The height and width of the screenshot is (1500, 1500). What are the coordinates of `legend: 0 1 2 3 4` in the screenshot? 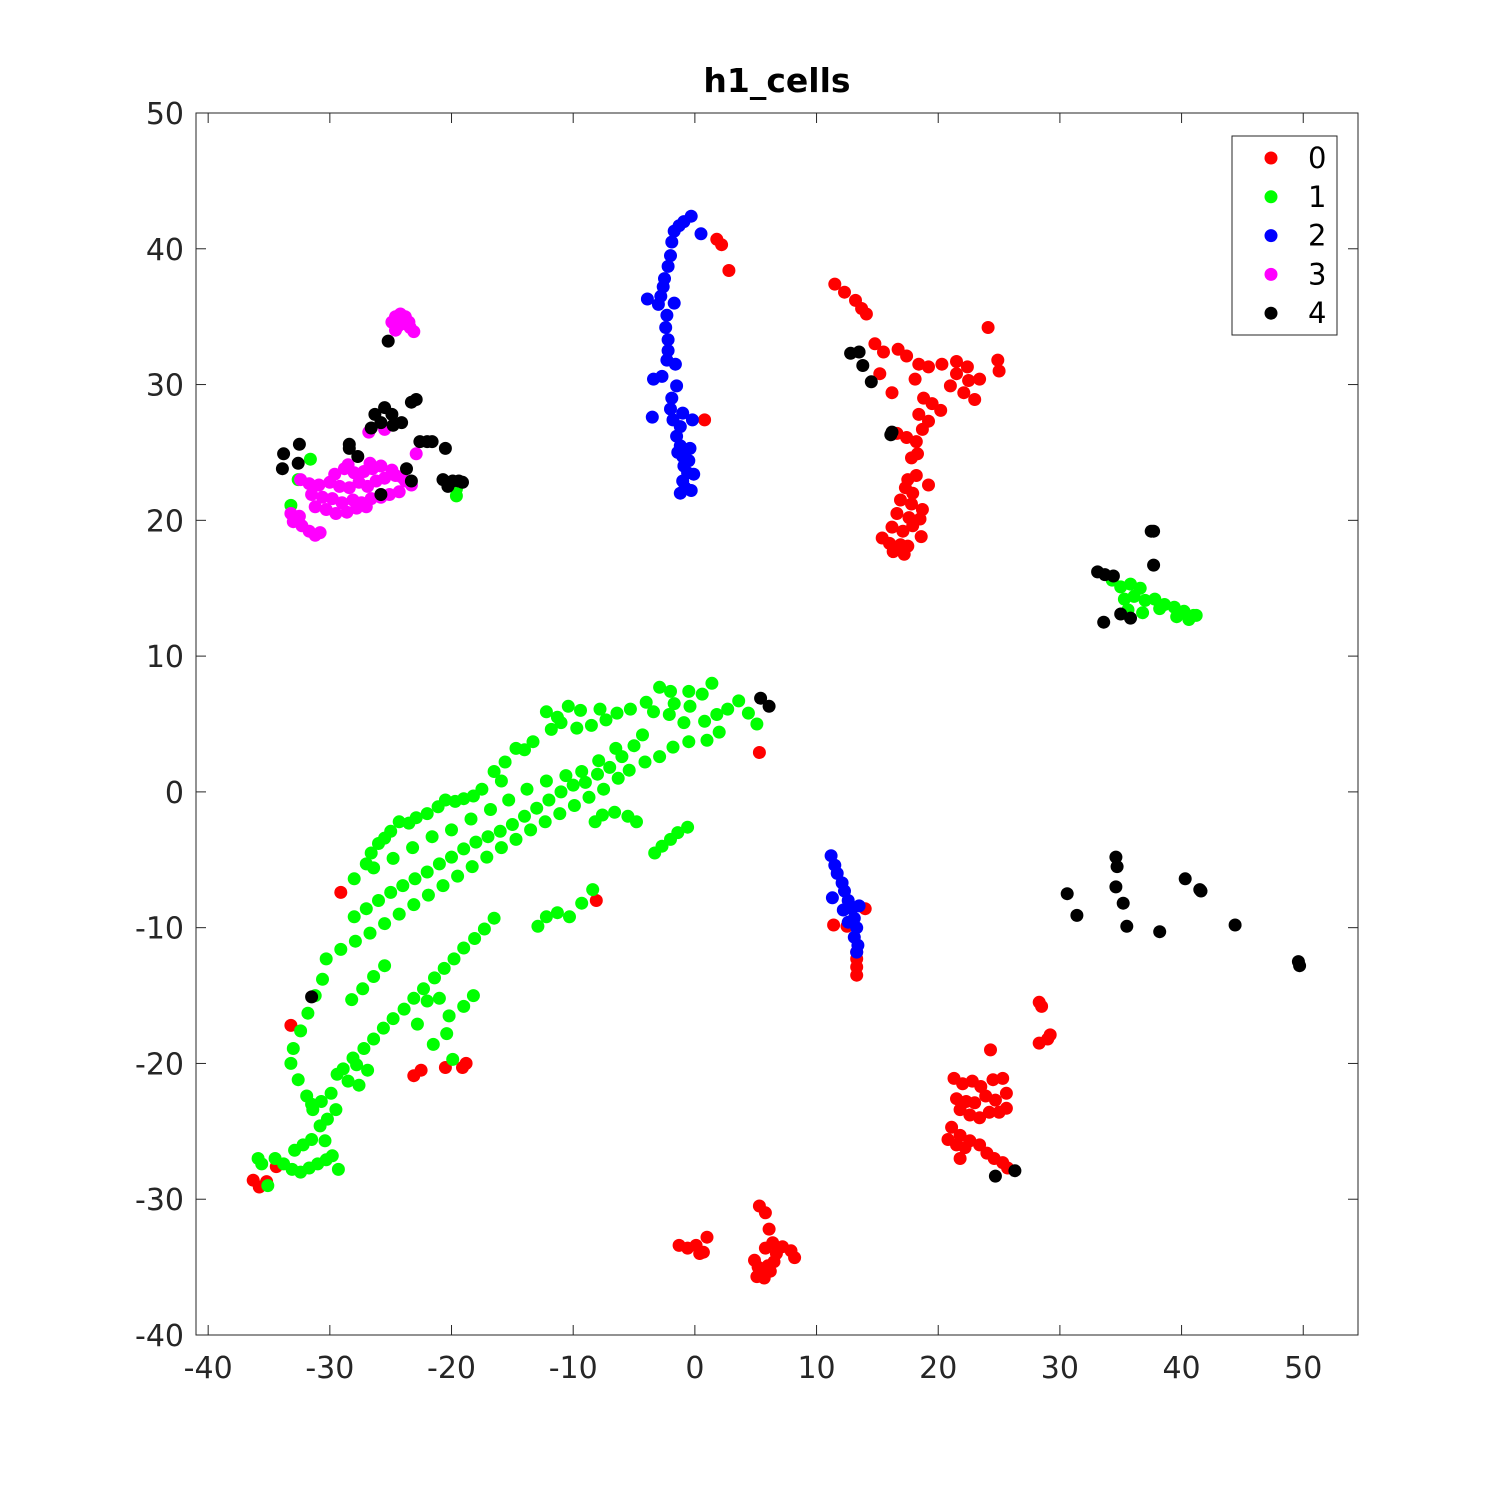 It's located at (1284, 235).